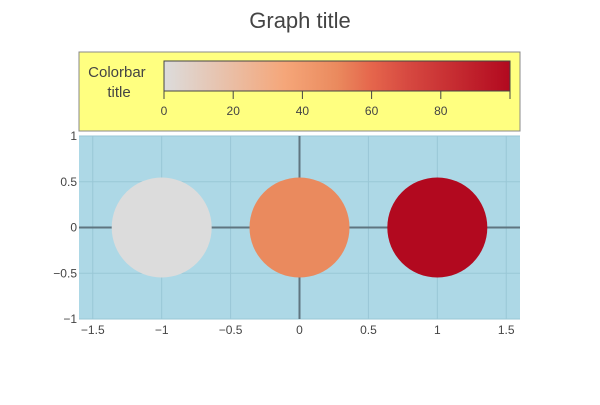 This screenshot has height=405, width=600. Describe the element at coordinates (372, 111) in the screenshot. I see `colorbar-tick-label: 60` at that location.